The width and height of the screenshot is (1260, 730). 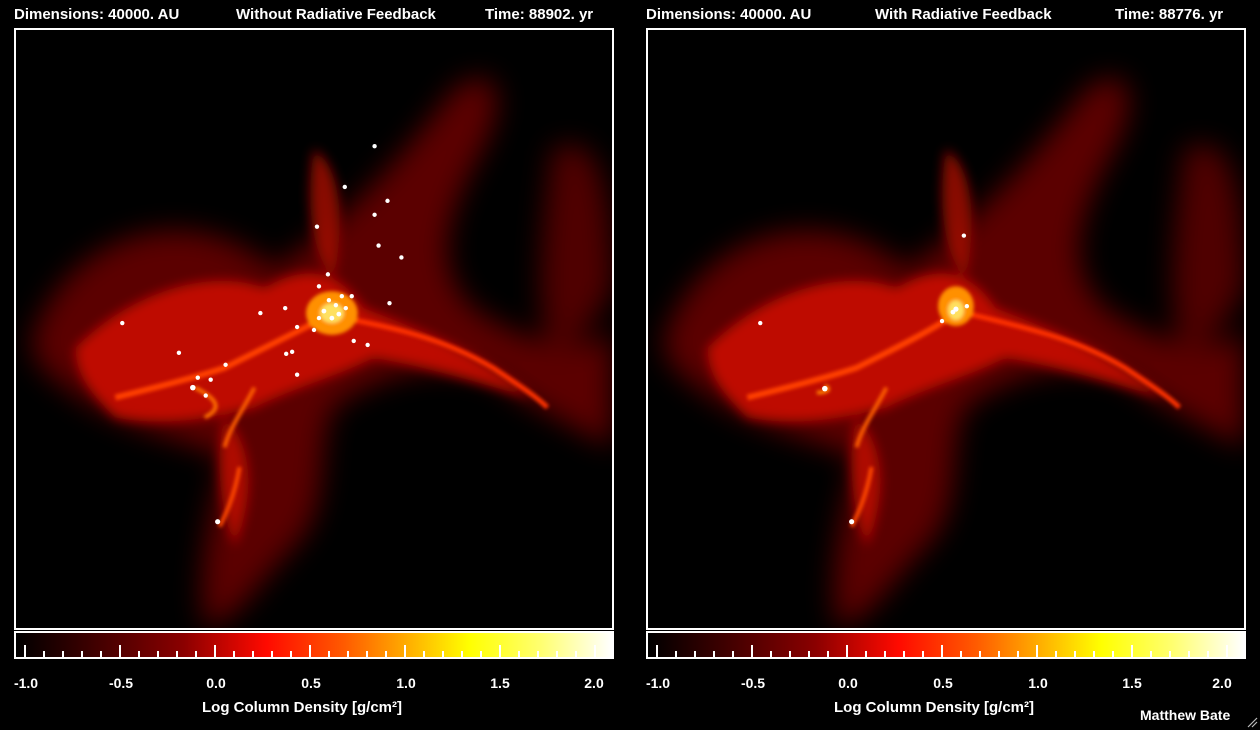 What do you see at coordinates (539, 14) in the screenshot?
I see `time-label: Time: 88902. yr` at bounding box center [539, 14].